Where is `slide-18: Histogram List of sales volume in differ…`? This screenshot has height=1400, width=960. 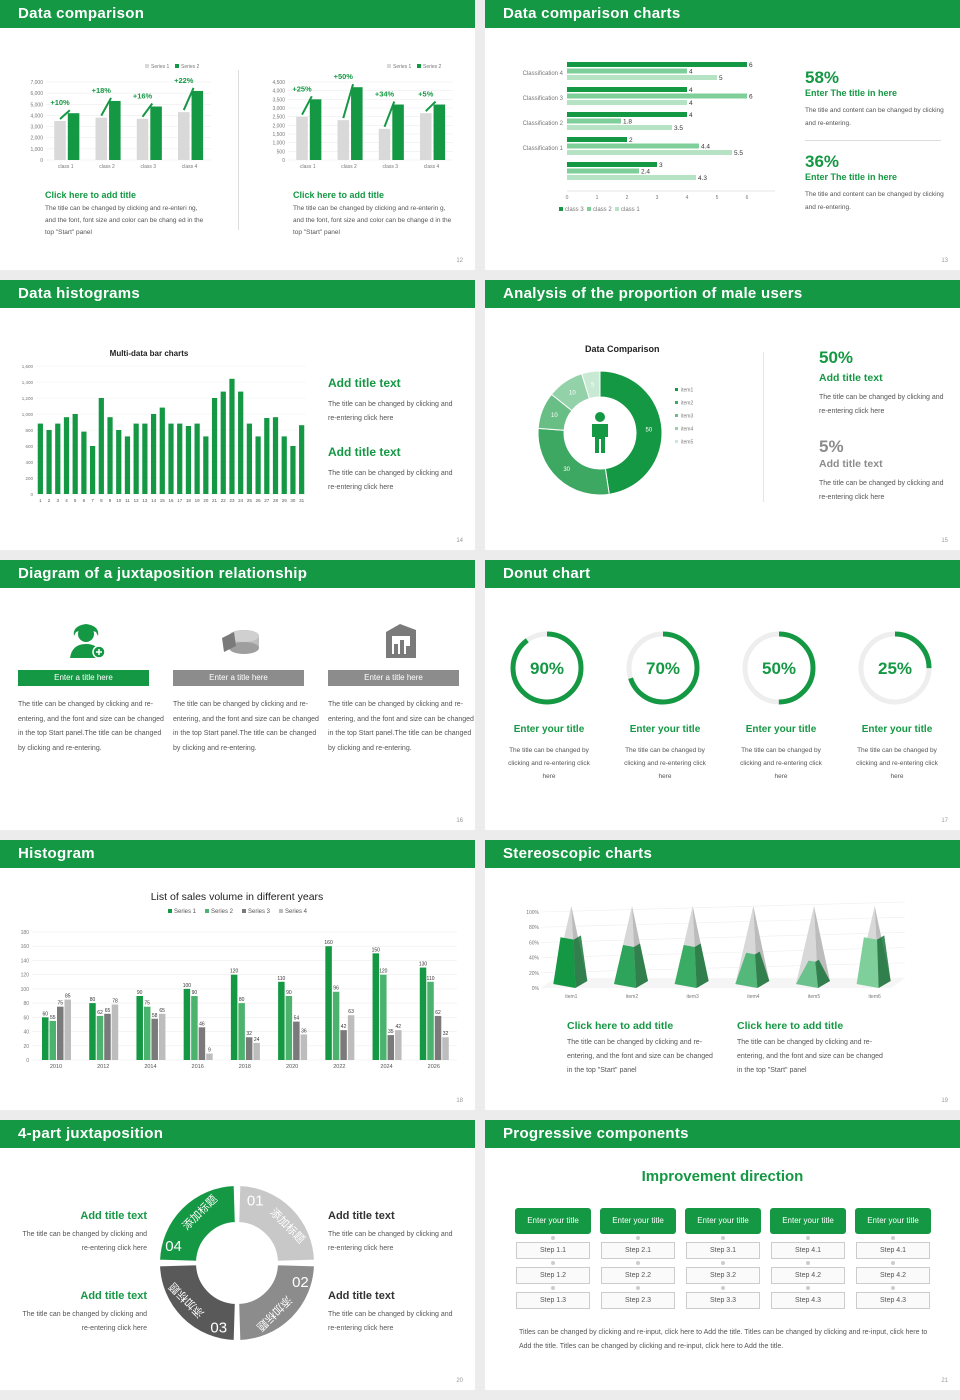 slide-18: Histogram List of sales volume in differ… is located at coordinates (237, 975).